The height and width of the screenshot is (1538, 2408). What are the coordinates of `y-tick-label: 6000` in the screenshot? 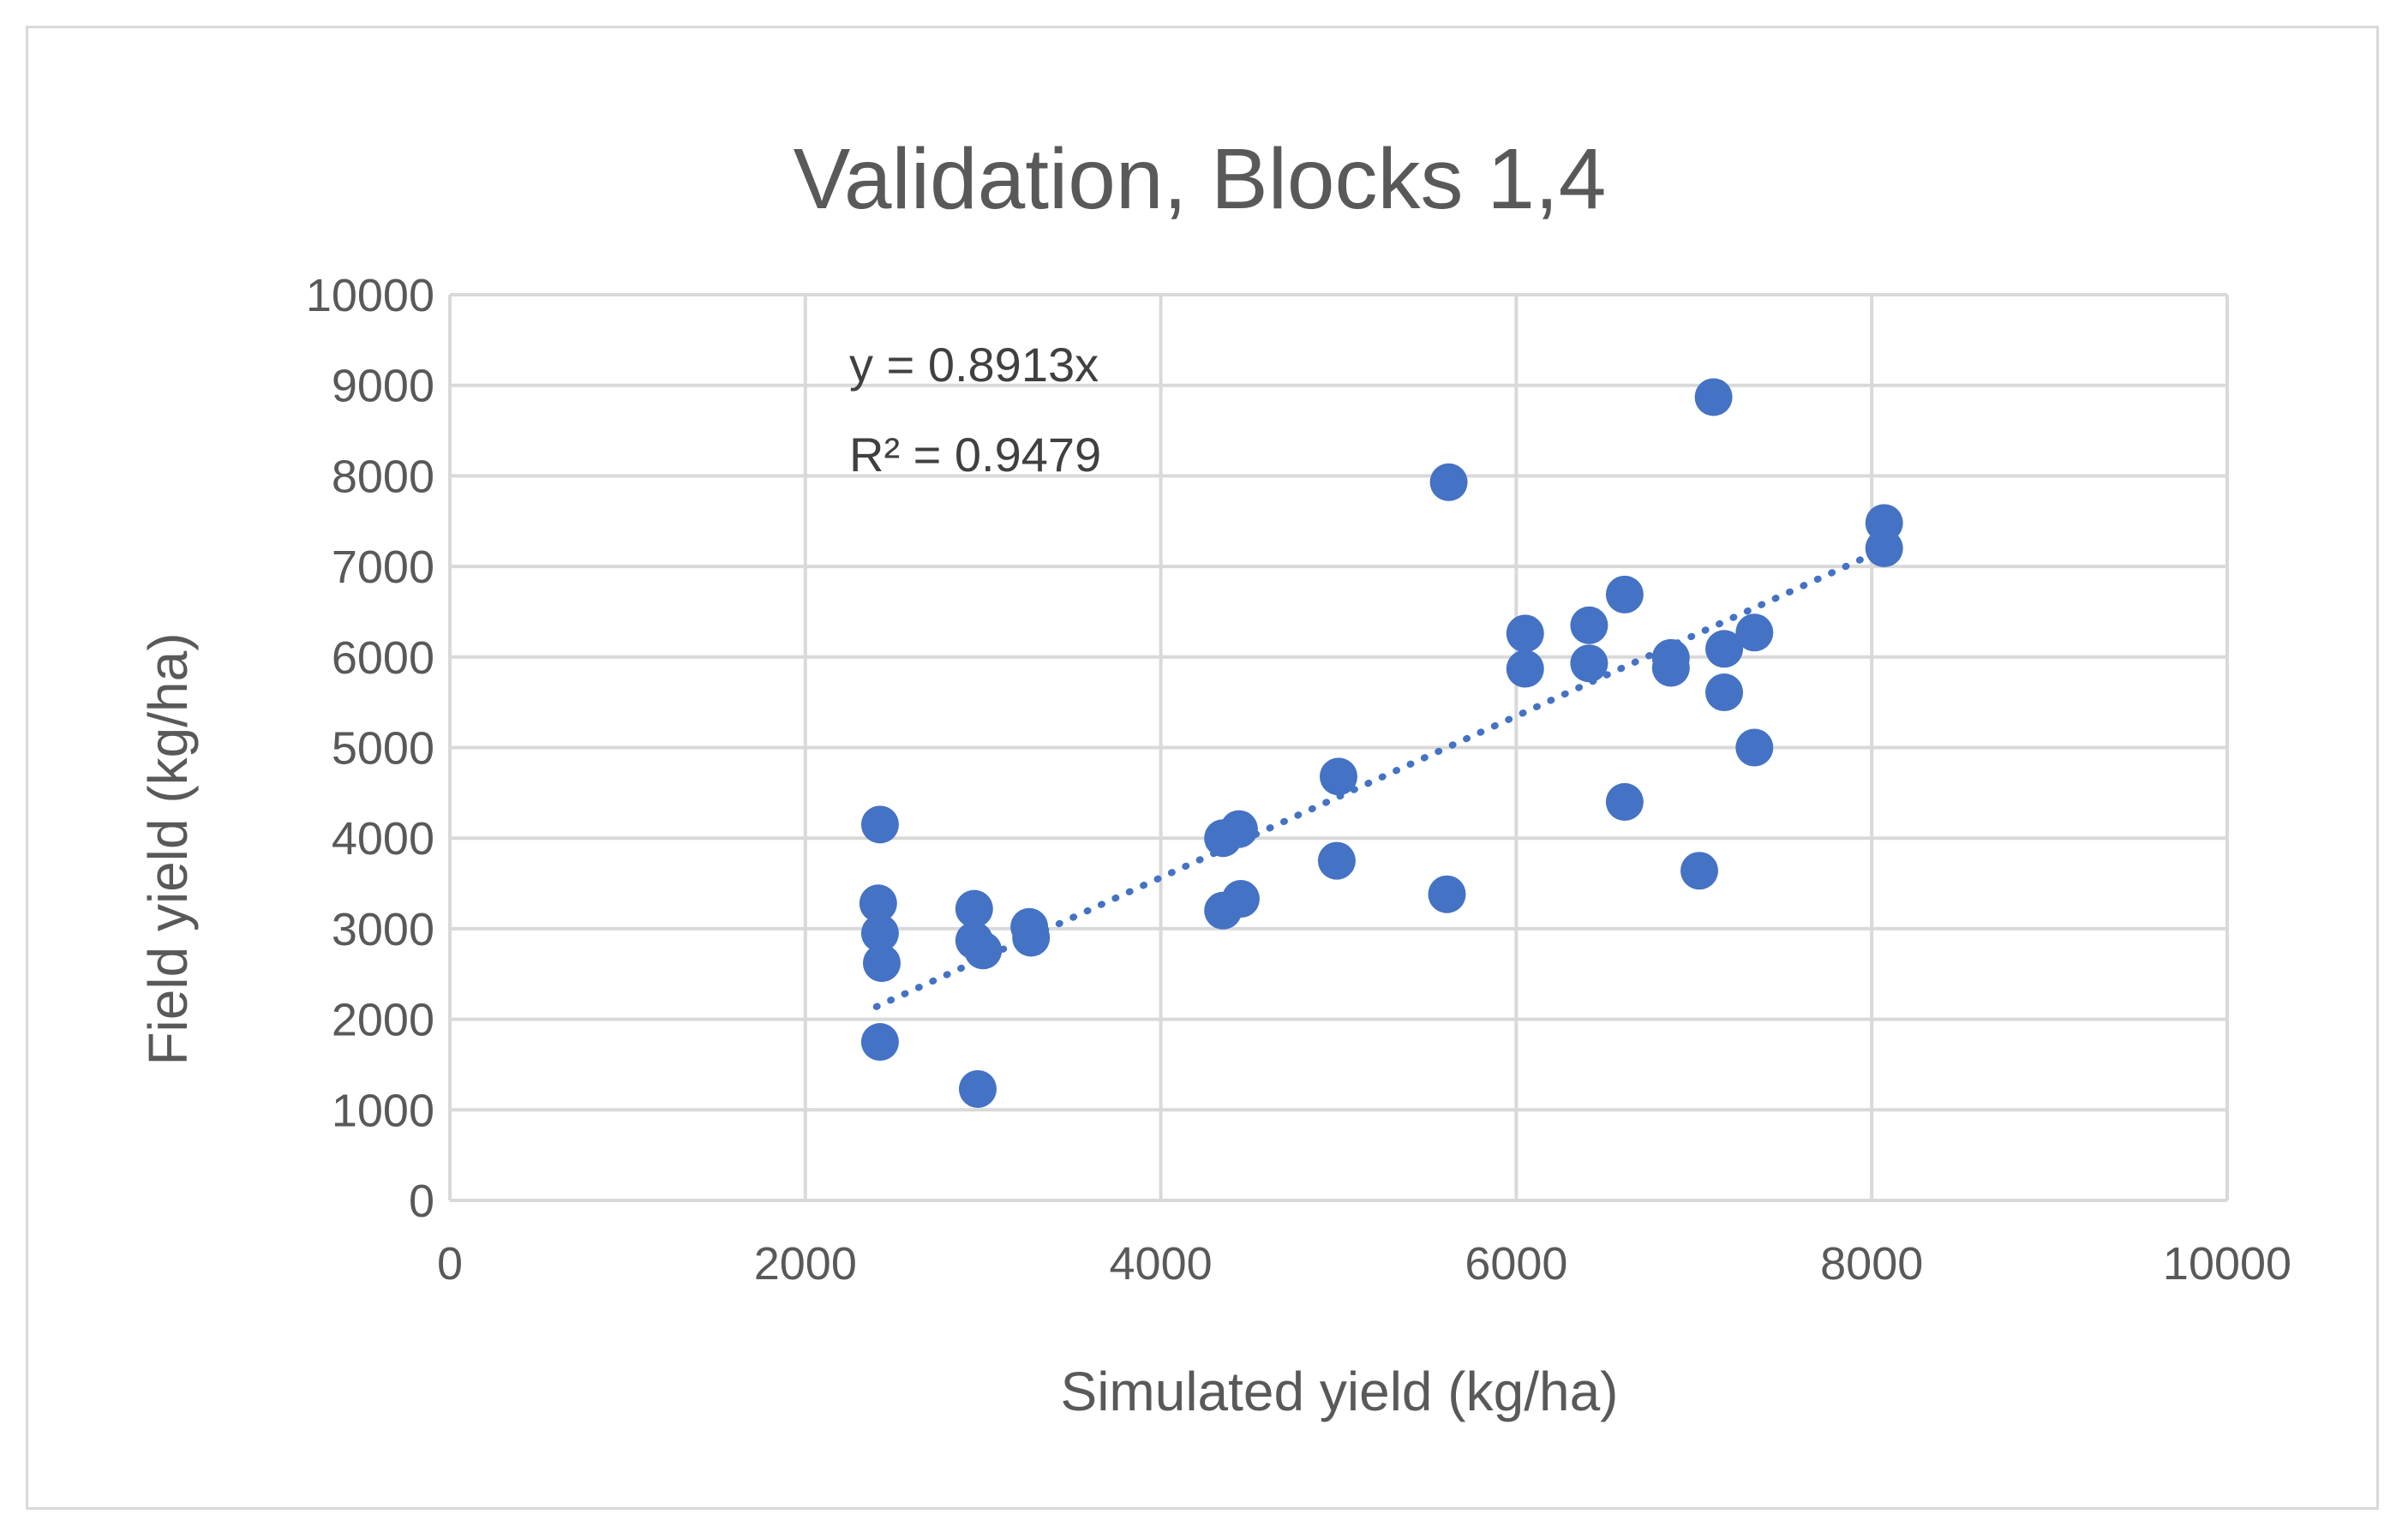 It's located at (383, 658).